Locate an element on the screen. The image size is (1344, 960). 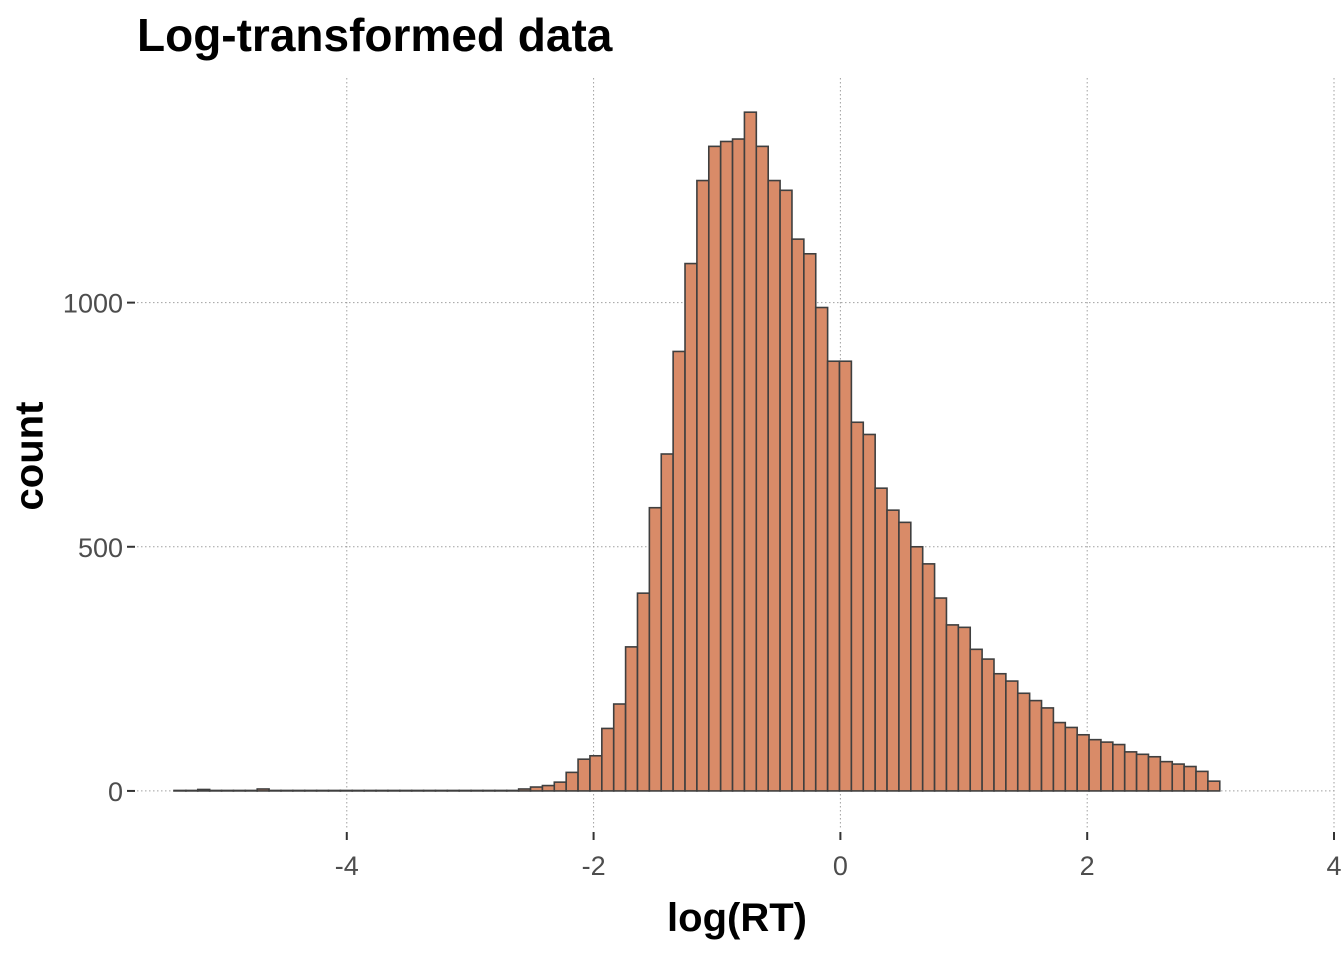
y-tick-label: 500 is located at coordinates (100, 548).